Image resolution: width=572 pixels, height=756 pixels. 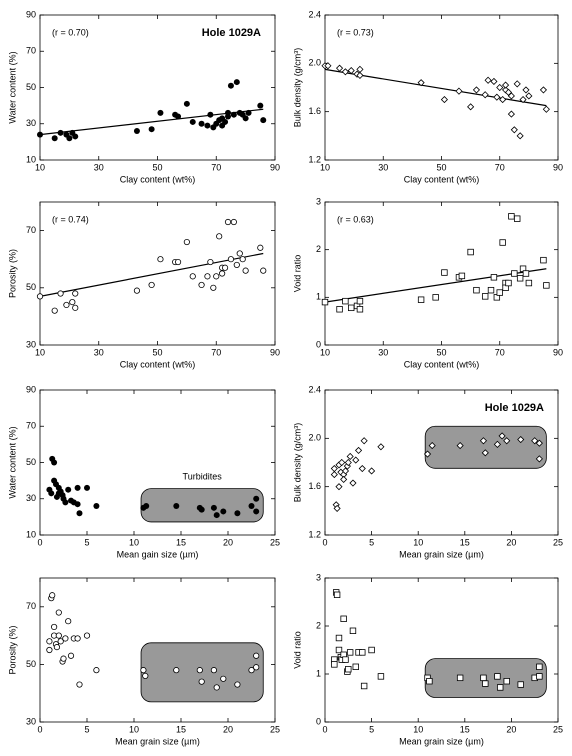 I want to click on x-axis-title: Mean grain size (µm), so click(x=157, y=741).